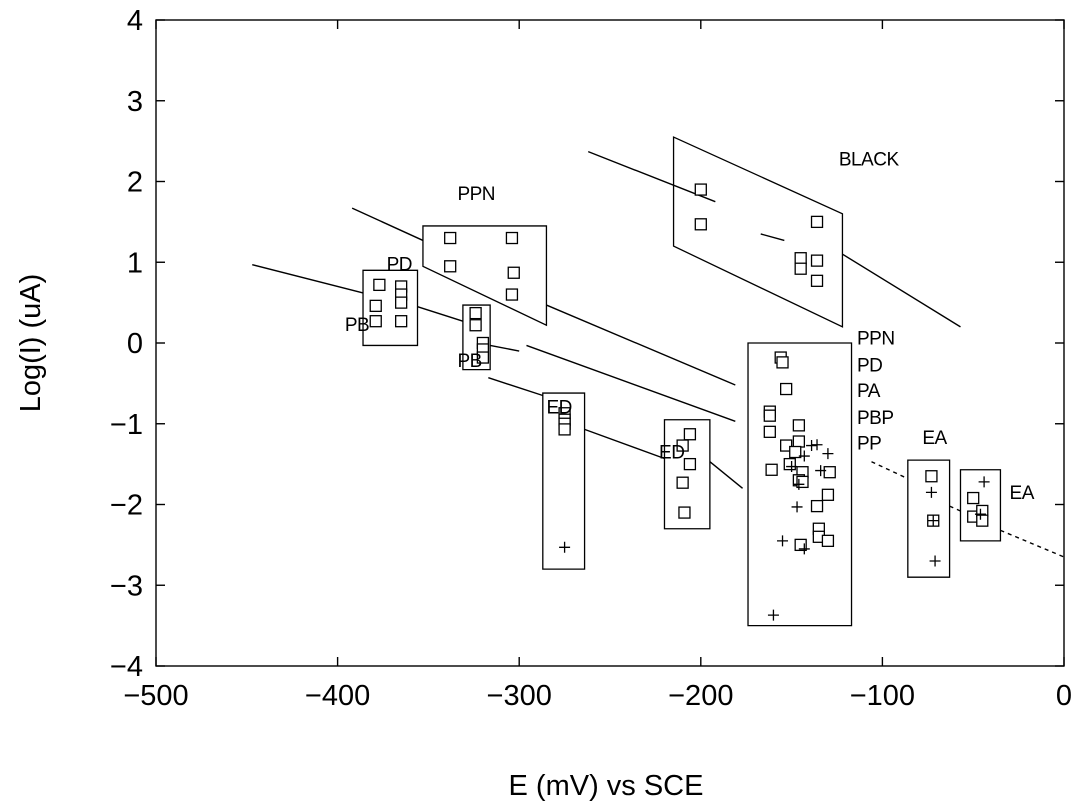 Image resolution: width=1076 pixels, height=806 pixels. Describe the element at coordinates (875, 418) in the screenshot. I see `group-label: PBP` at that location.